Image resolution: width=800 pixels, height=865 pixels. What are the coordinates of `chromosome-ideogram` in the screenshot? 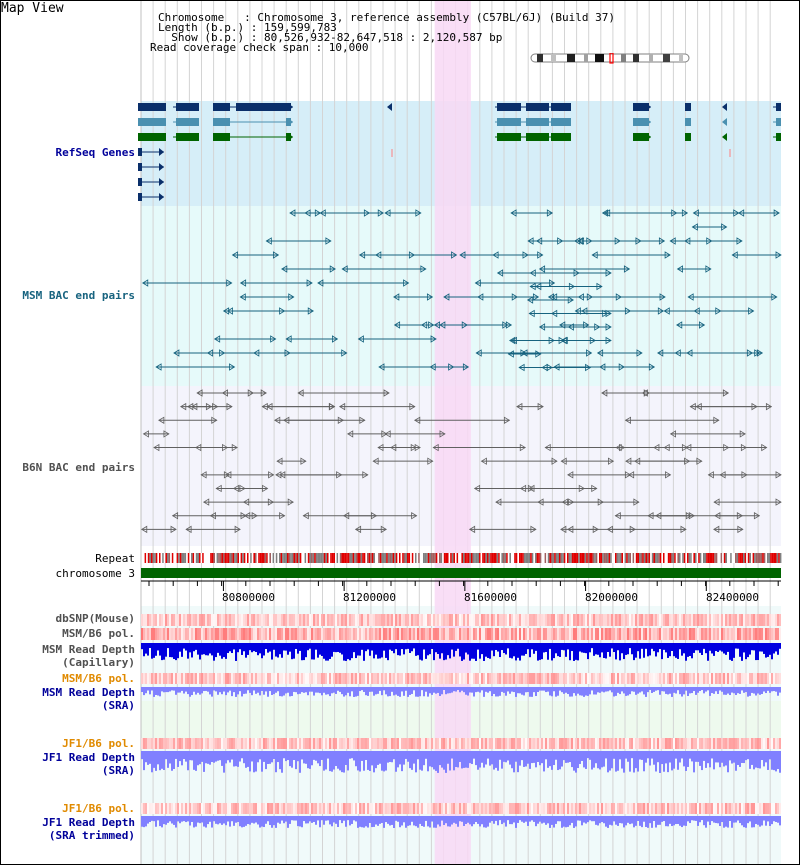 It's located at (610, 58).